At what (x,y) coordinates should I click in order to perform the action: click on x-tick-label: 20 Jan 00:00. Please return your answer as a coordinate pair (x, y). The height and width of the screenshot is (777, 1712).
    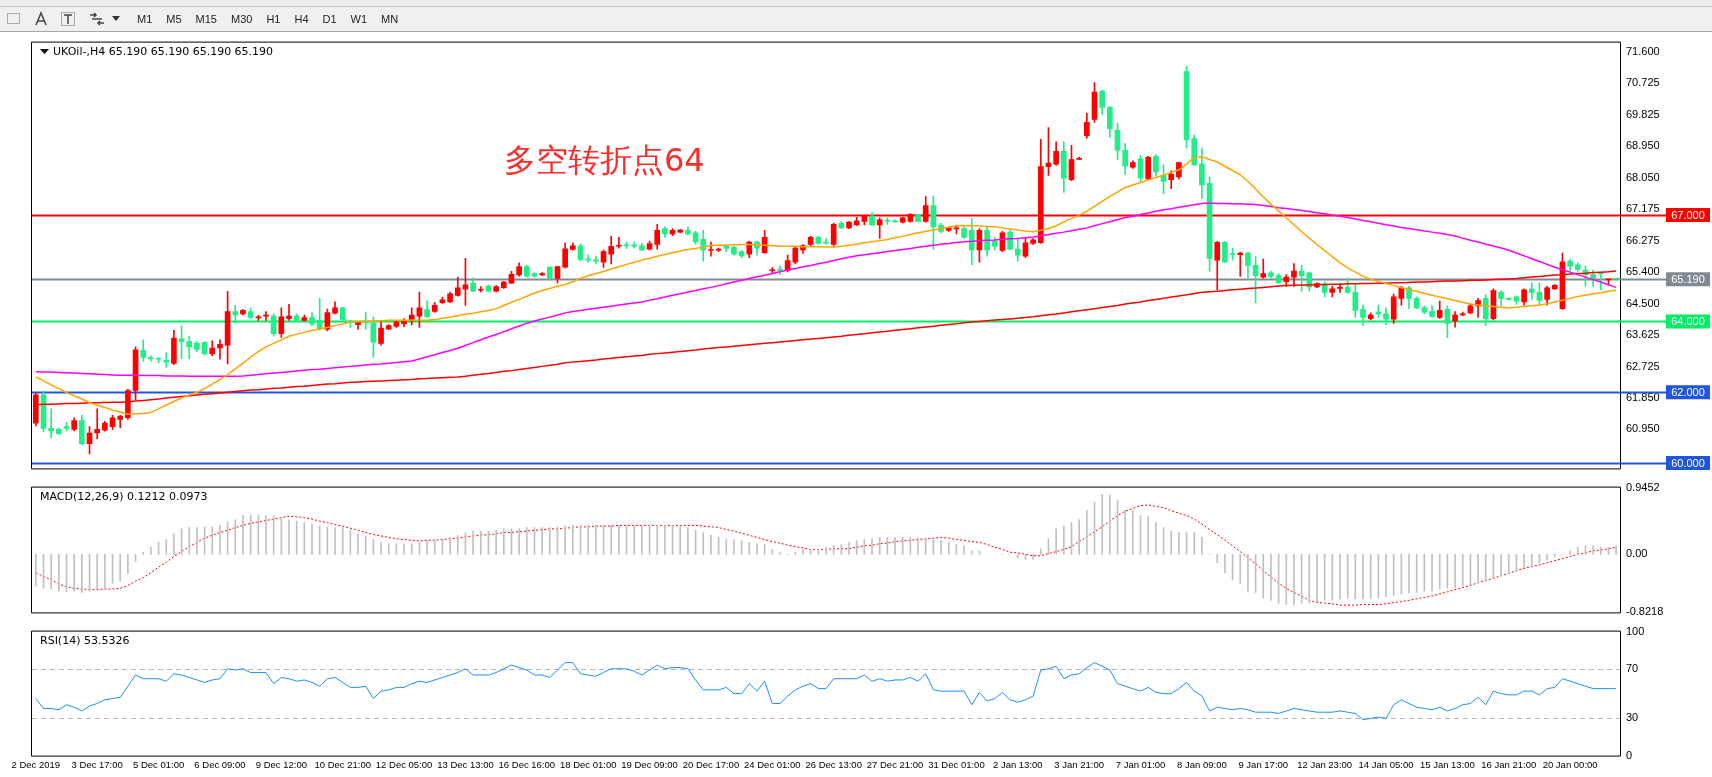
    Looking at the image, I should click on (1570, 764).